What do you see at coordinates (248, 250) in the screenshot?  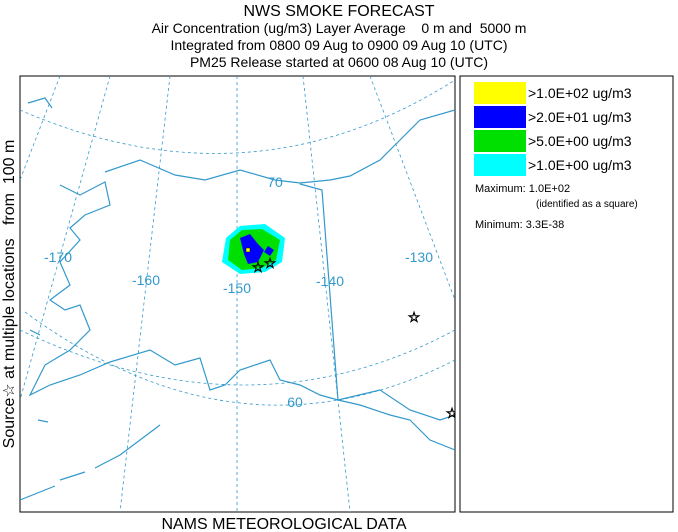 I see `maximum-square` at bounding box center [248, 250].